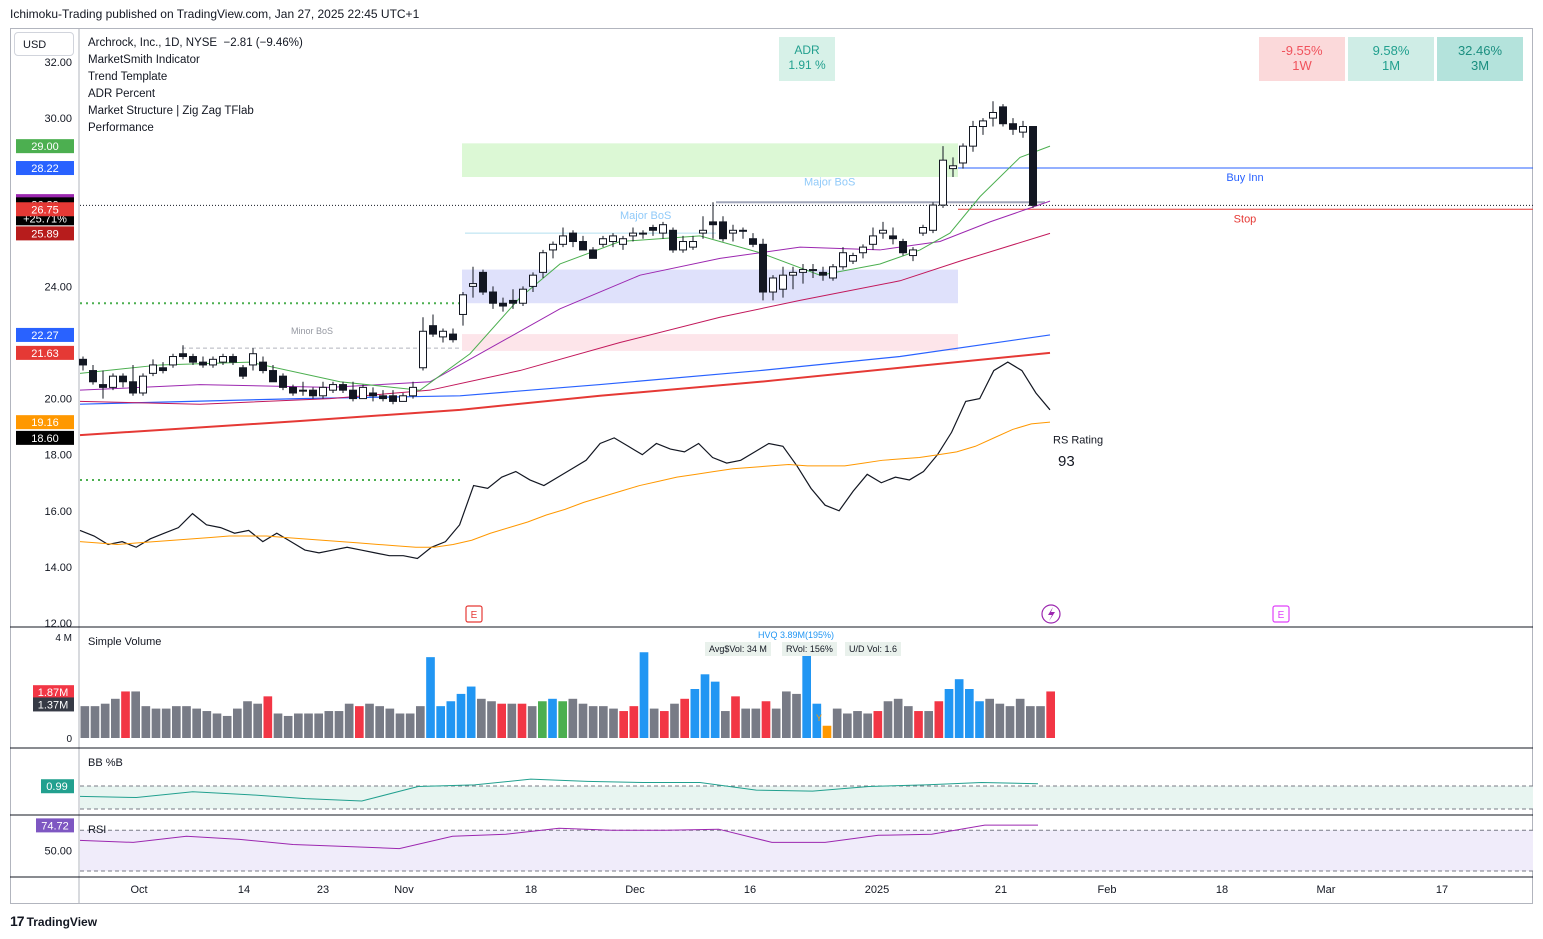 The image size is (1543, 939). What do you see at coordinates (45, 168) in the screenshot?
I see `price-badge: 28.22` at bounding box center [45, 168].